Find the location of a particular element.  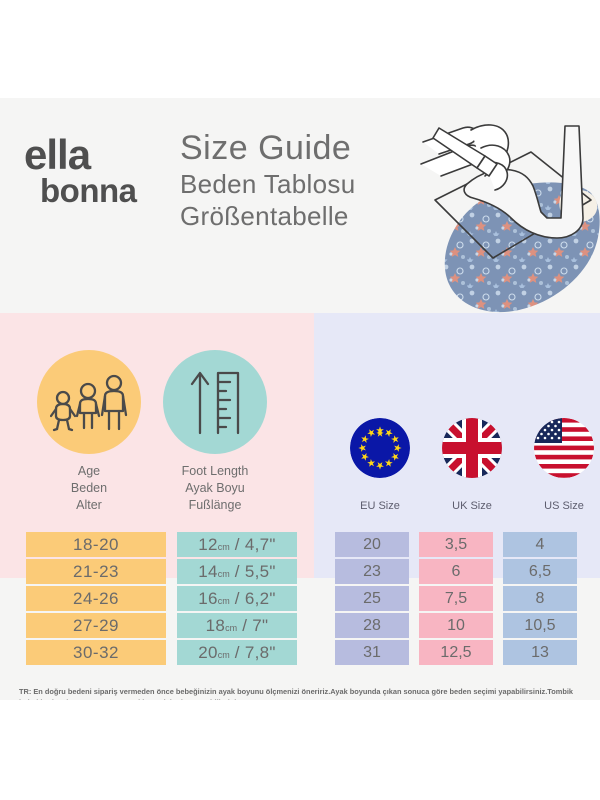

cell-us-size: 6,5 is located at coordinates (540, 571).